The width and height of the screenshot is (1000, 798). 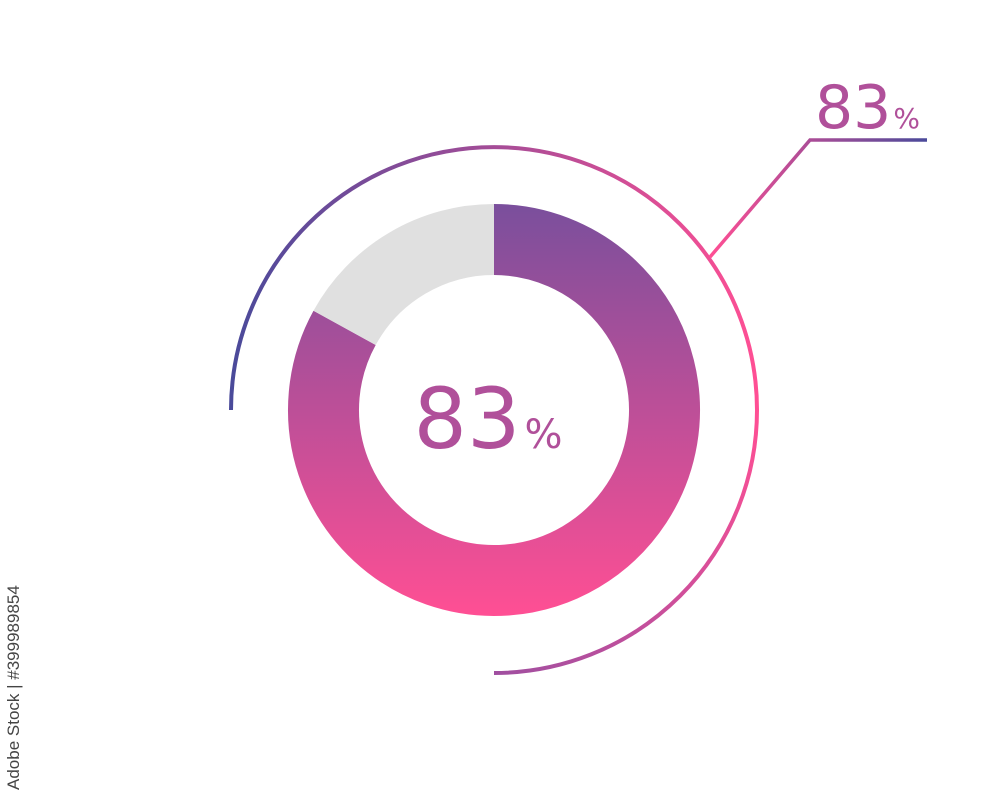 I want to click on outer-arc-bottom, so click(x=626, y=542).